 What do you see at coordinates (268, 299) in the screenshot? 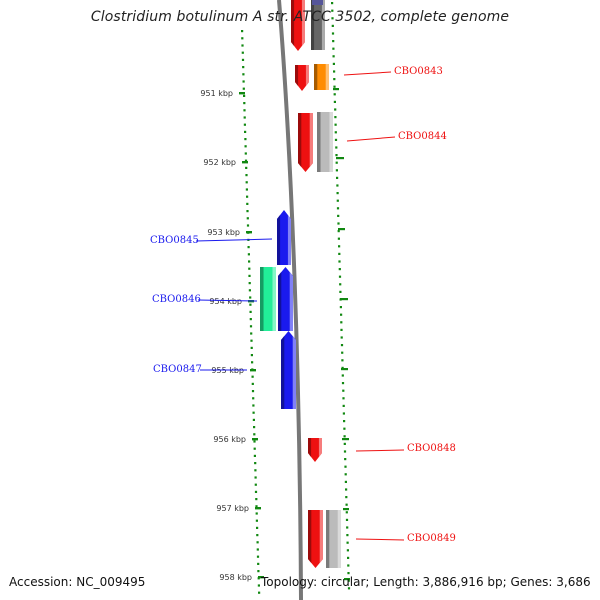
I see `feature-cog-cbo0846` at bounding box center [268, 299].